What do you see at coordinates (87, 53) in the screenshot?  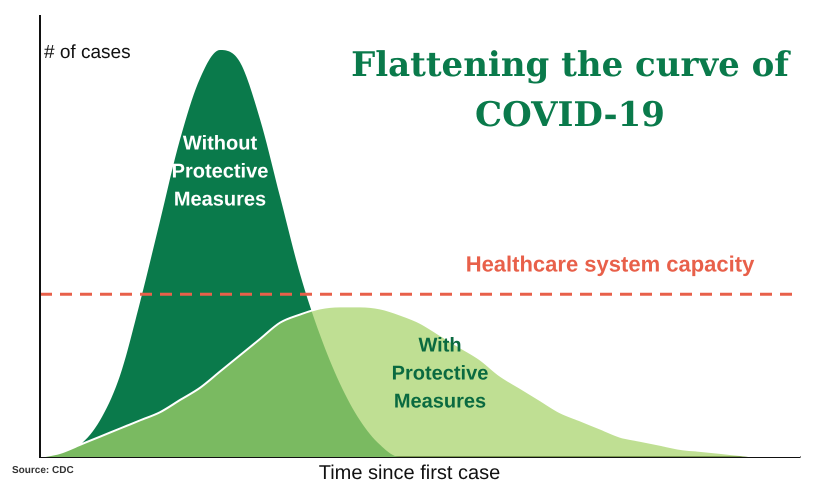 I see `y-axis-title: # of cases` at bounding box center [87, 53].